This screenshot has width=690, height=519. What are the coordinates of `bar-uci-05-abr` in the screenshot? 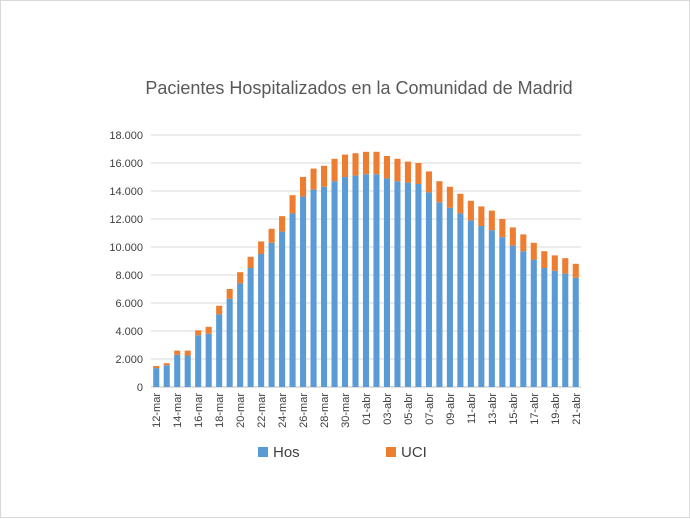 It's located at (407, 172).